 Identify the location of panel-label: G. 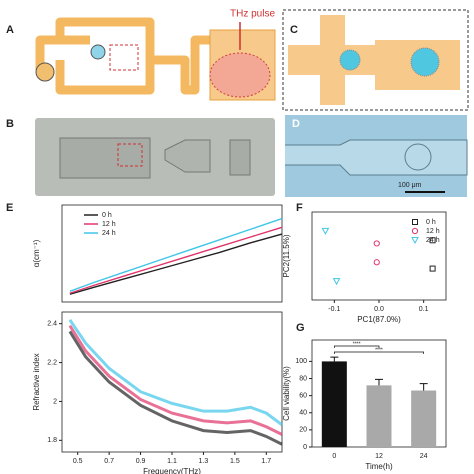
(300, 328).